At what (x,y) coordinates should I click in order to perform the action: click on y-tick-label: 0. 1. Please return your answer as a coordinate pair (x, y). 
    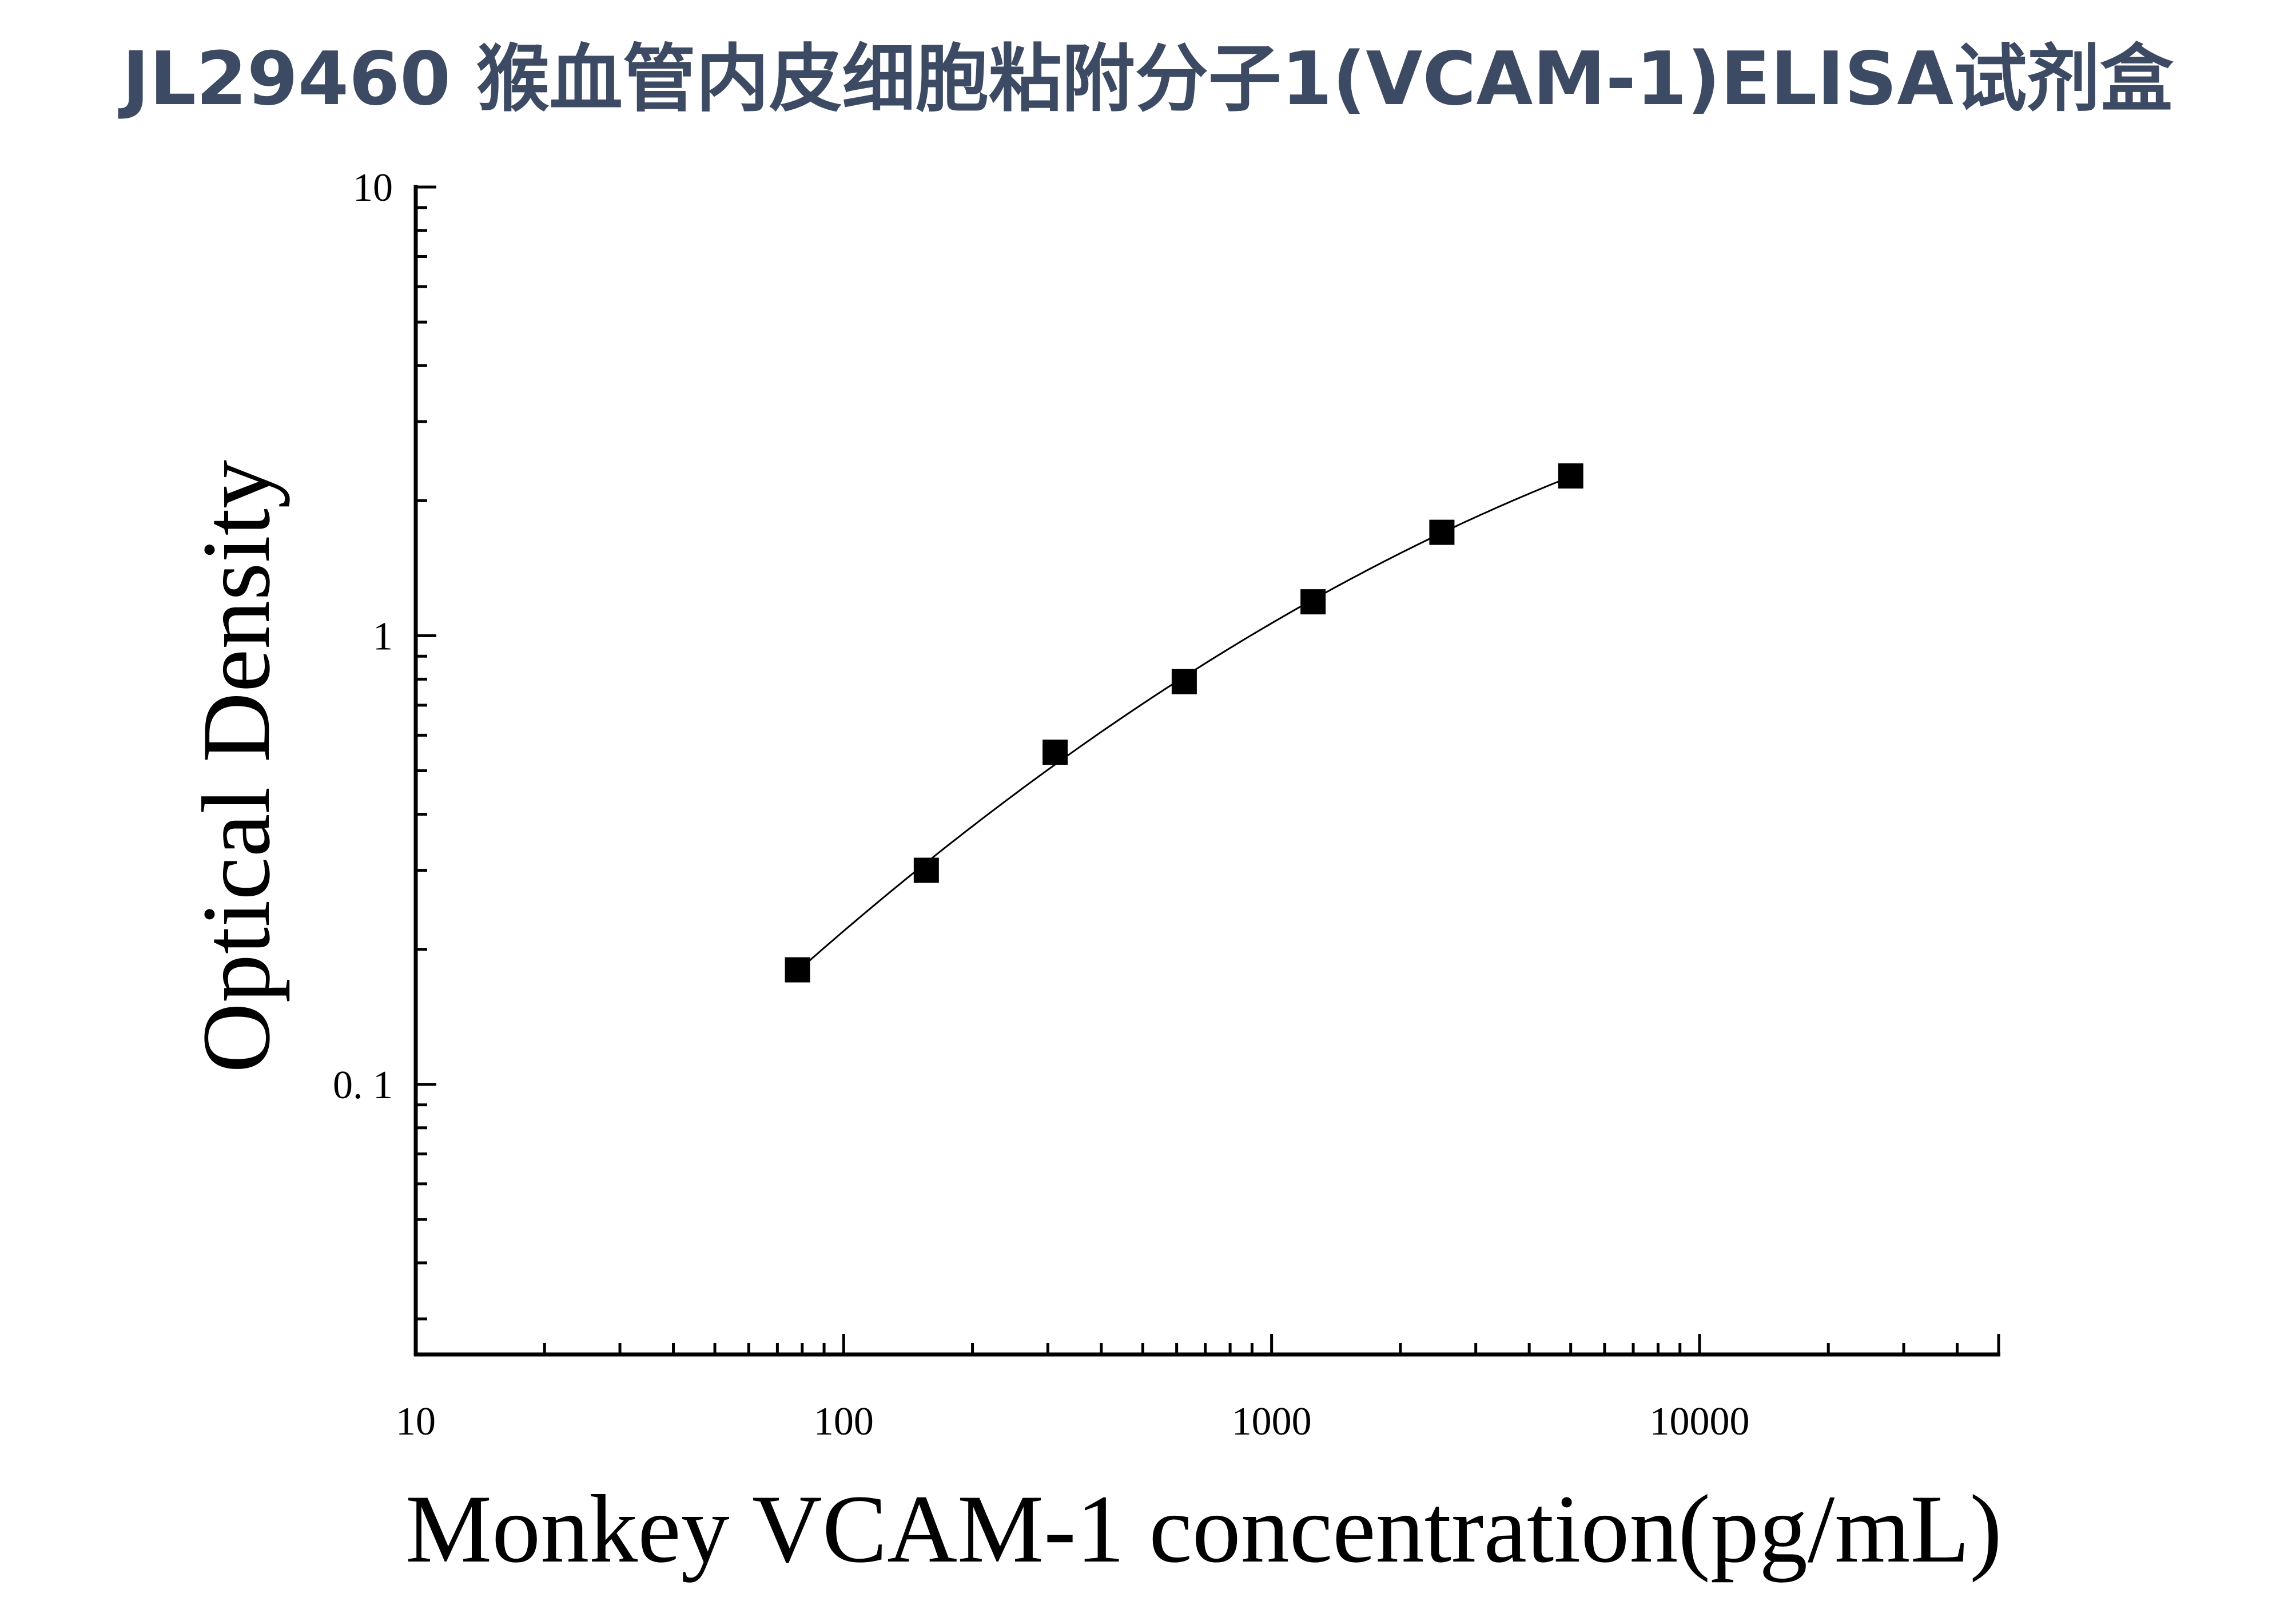
    Looking at the image, I should click on (363, 1085).